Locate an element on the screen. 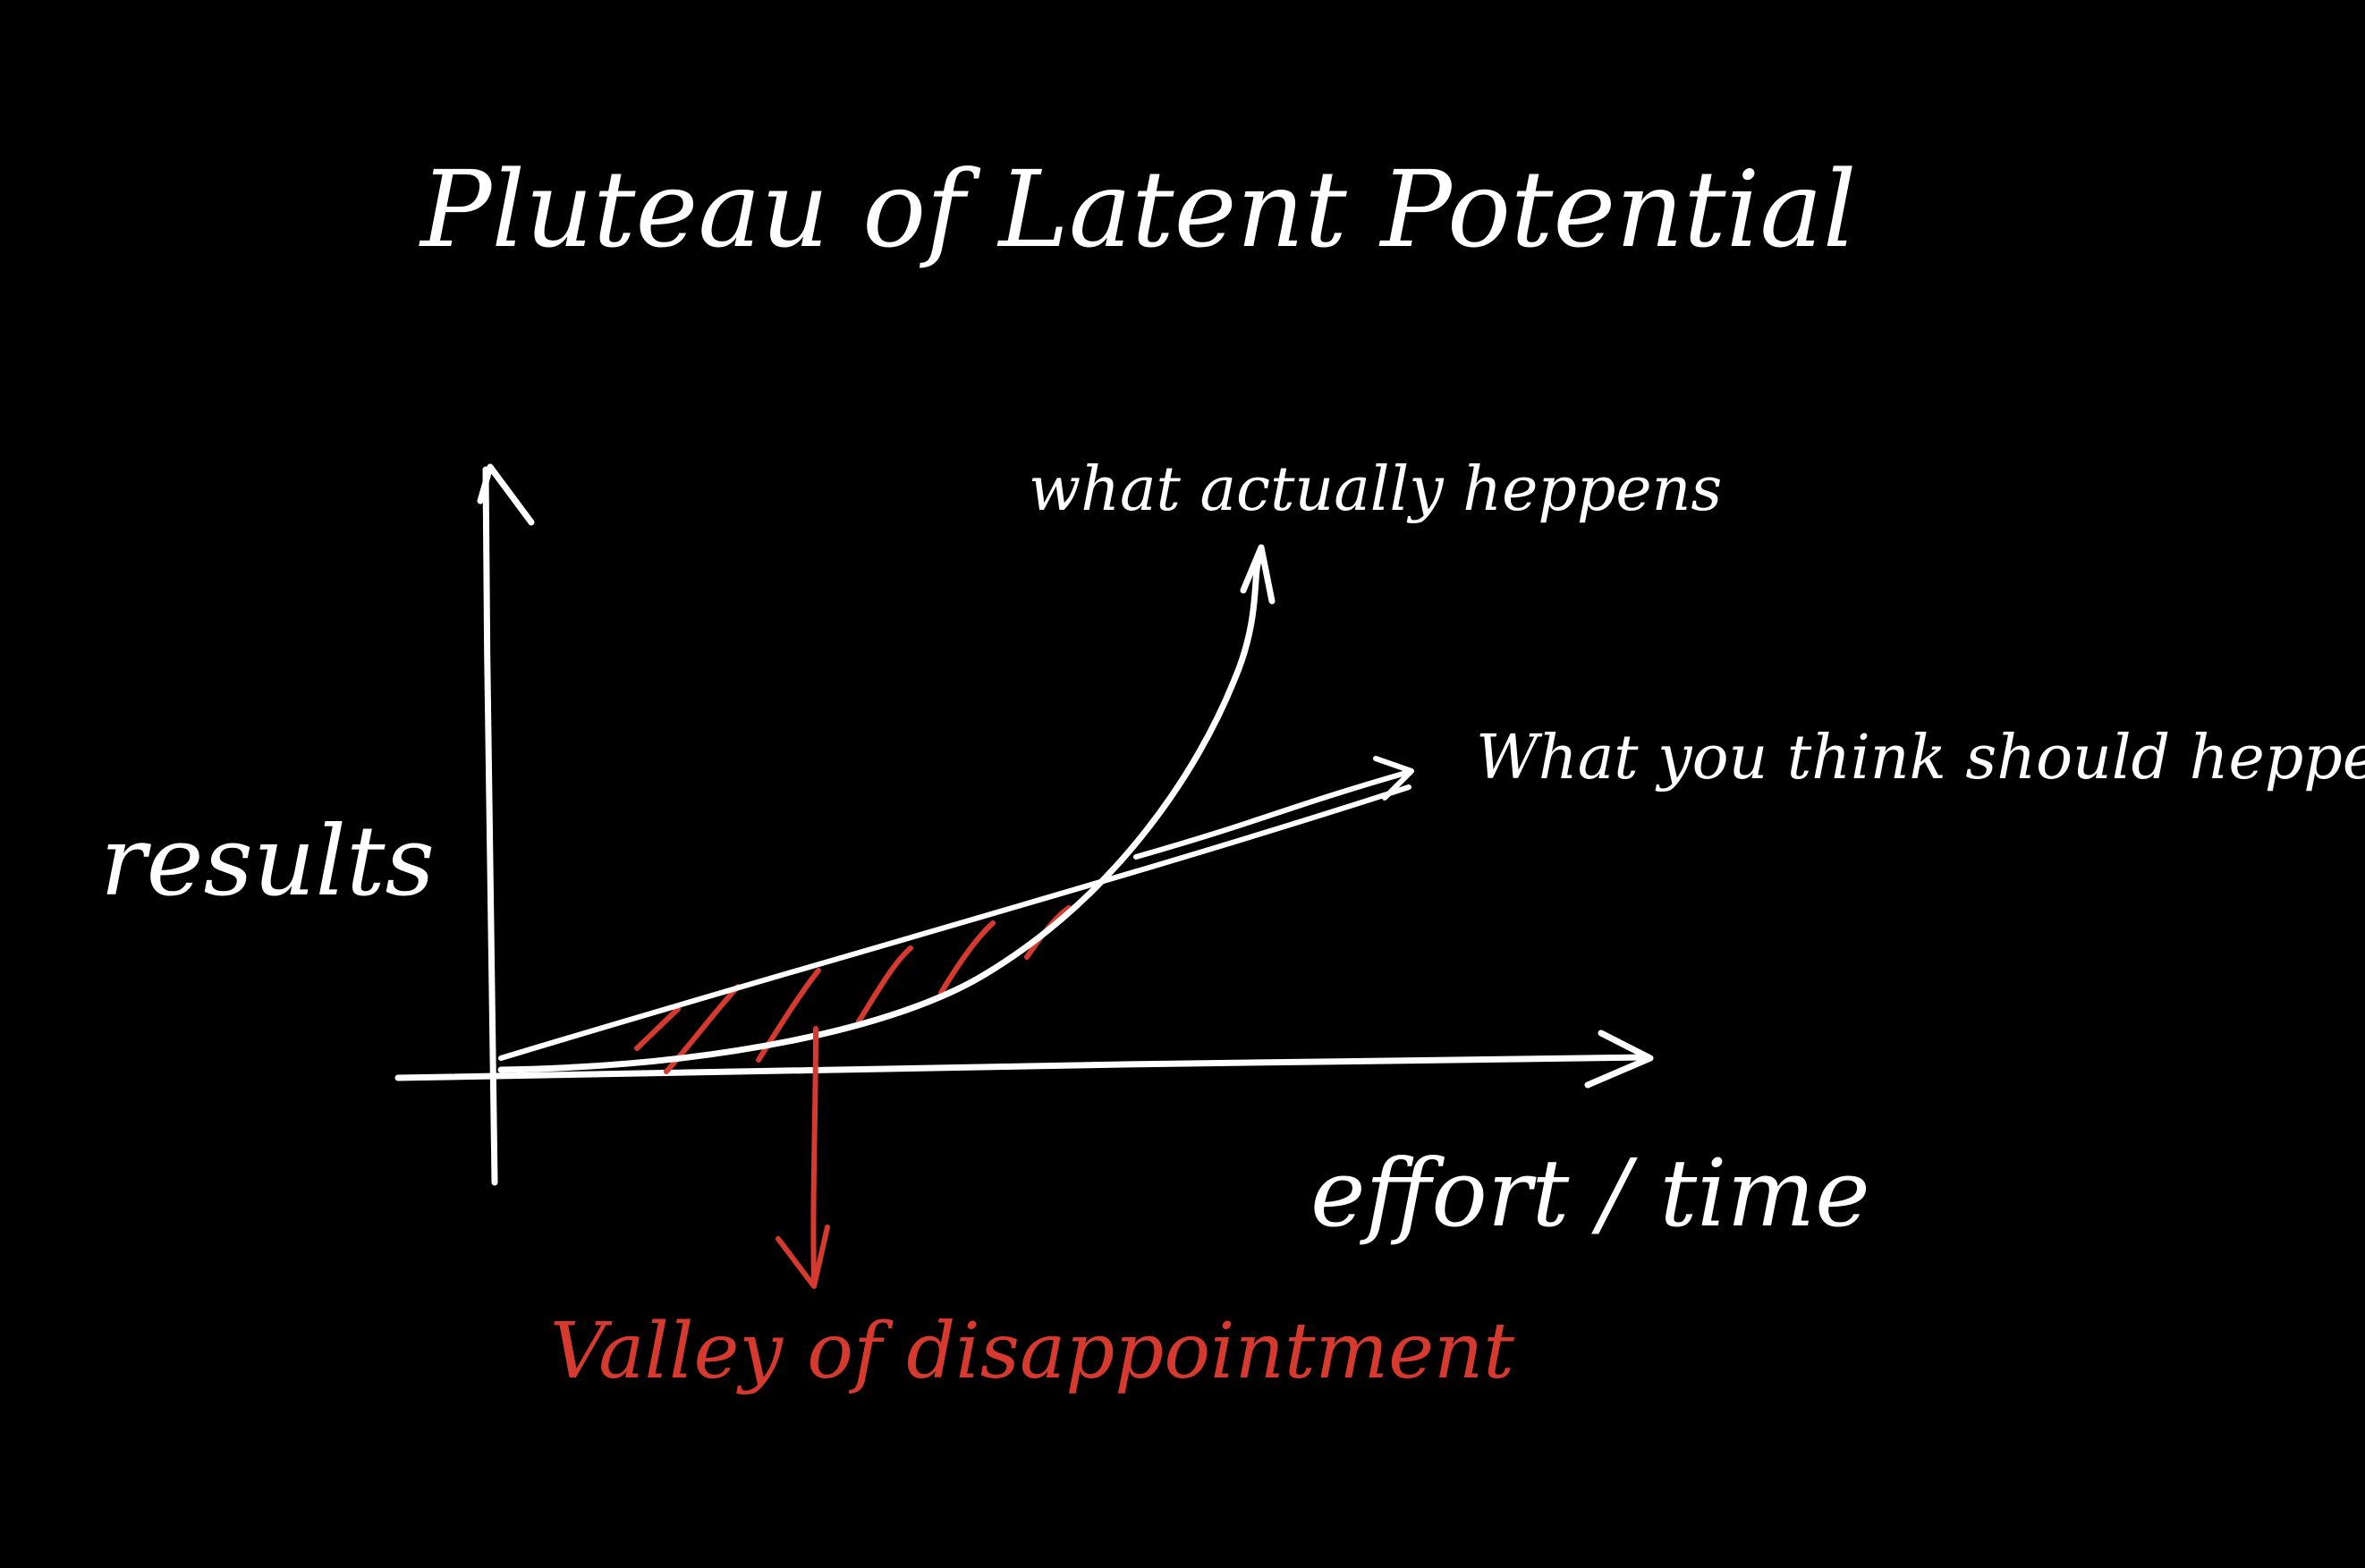 This screenshot has width=2365, height=1568. y-axis-label: results is located at coordinates (267, 862).